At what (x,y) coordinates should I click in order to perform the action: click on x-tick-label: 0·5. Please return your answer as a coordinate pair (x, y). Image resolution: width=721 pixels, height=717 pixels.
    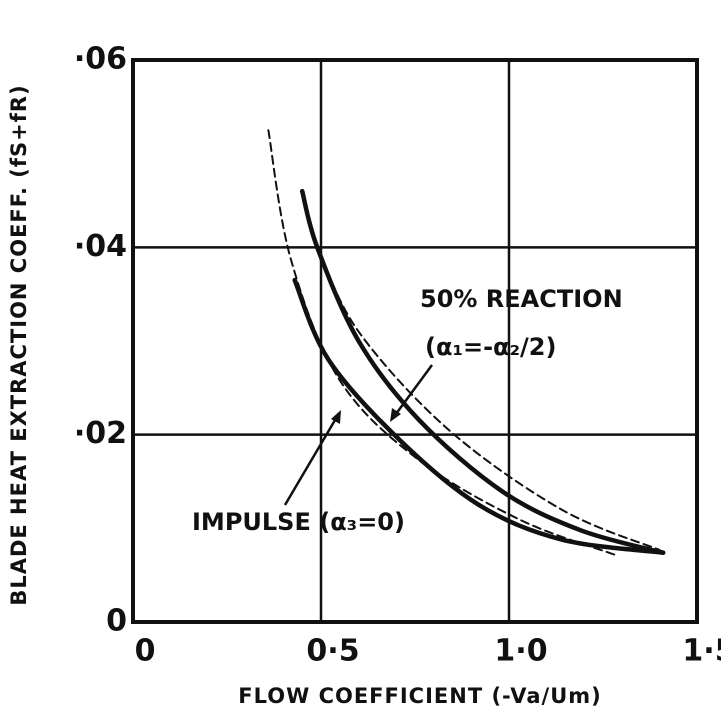
    Looking at the image, I should click on (332, 651).